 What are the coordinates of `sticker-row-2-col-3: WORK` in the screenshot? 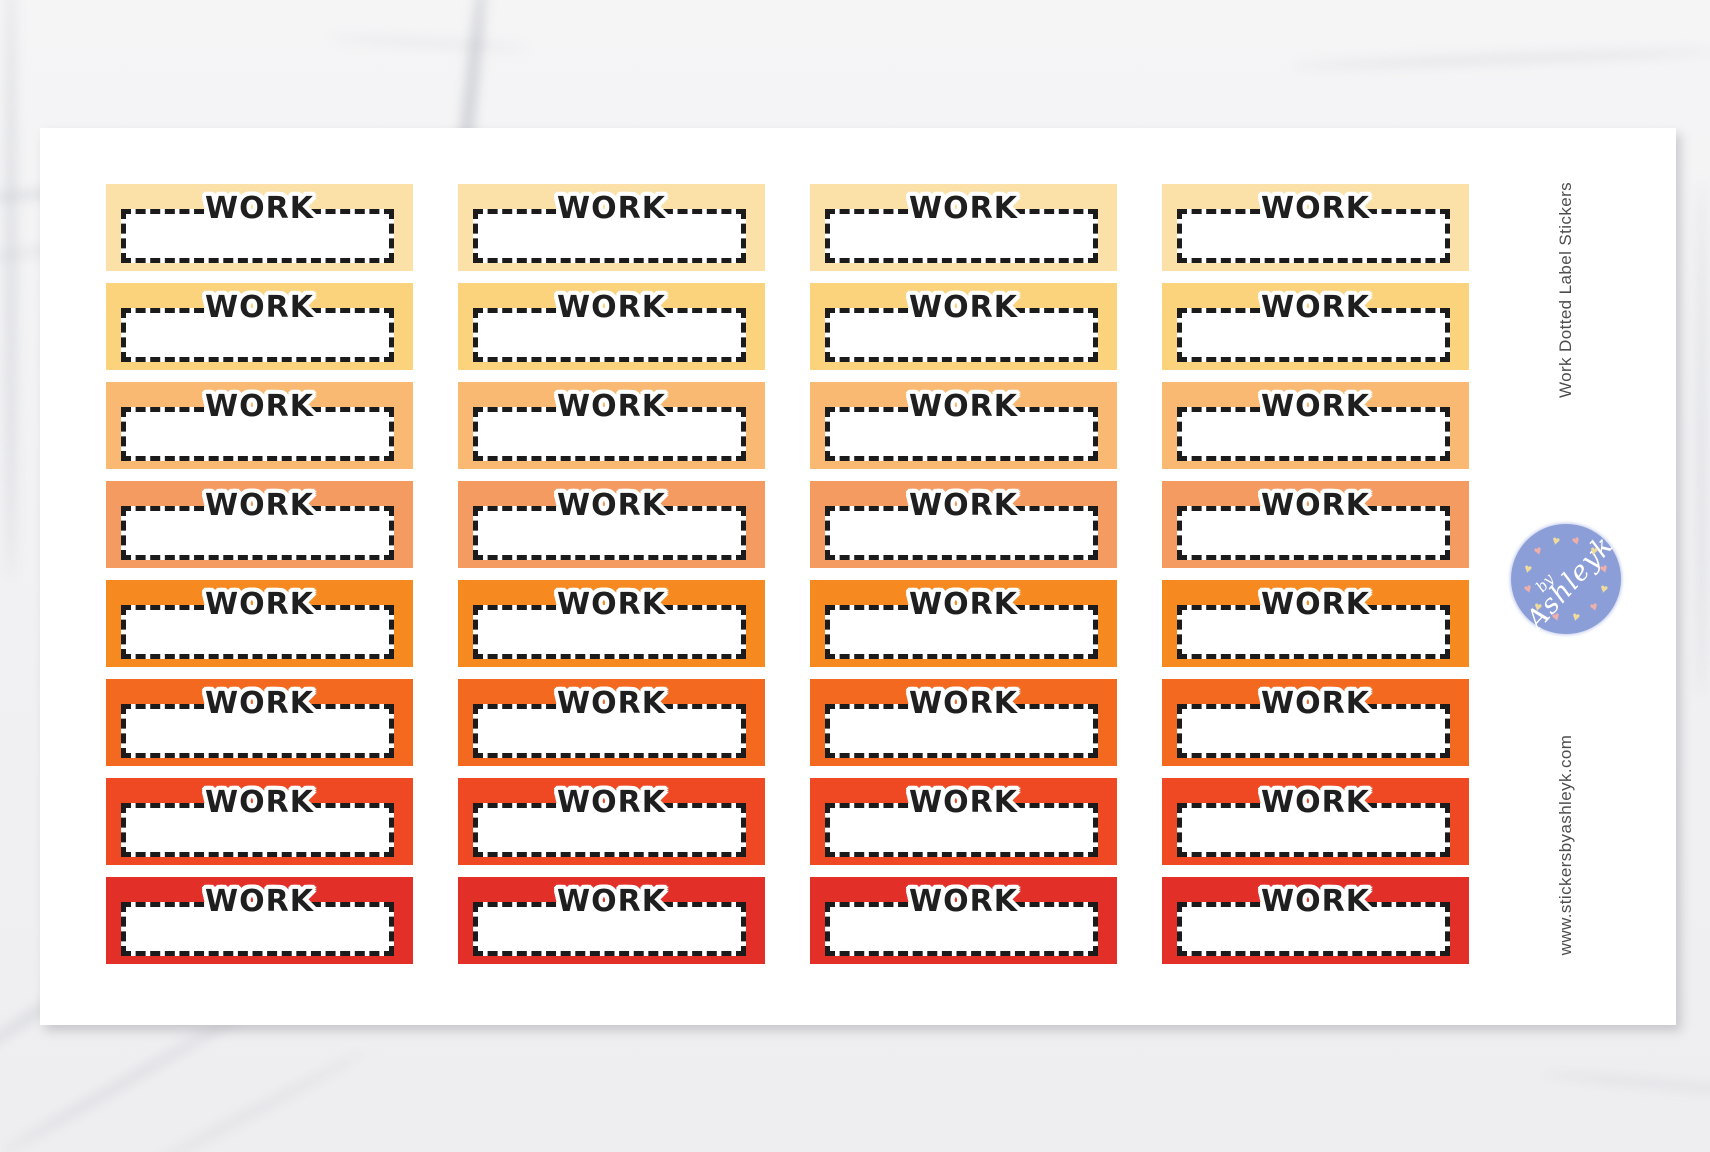 It's located at (963, 326).